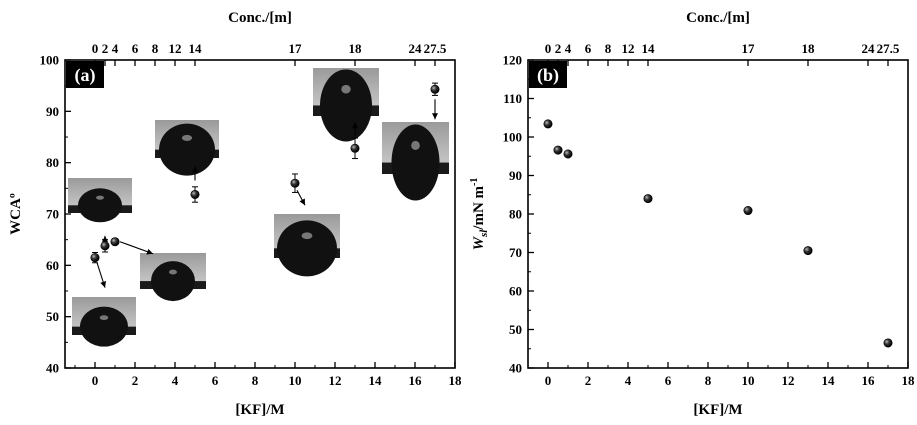  I want to click on panel-b-y-axis-label-sup: -1, so click(474, 182).